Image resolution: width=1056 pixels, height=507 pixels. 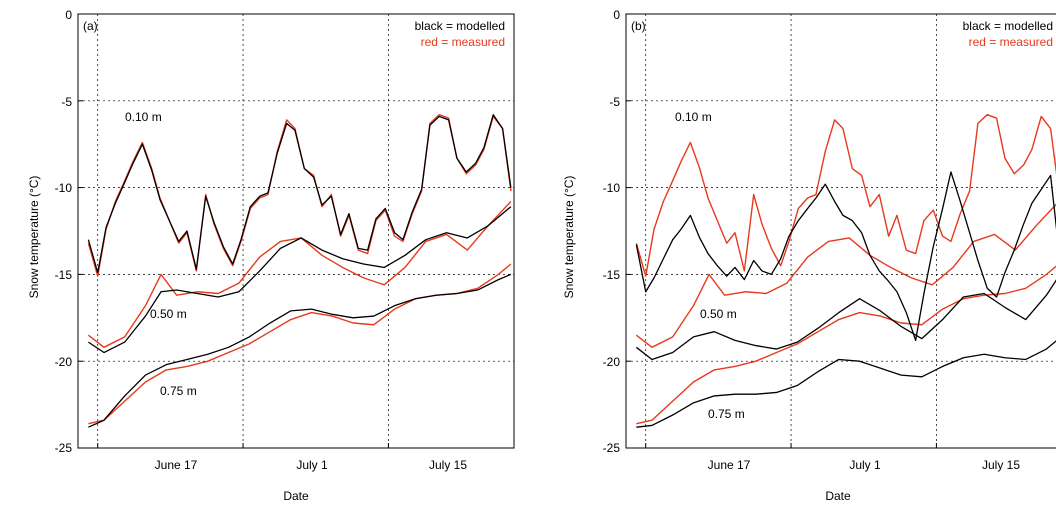 What do you see at coordinates (638, 26) in the screenshot?
I see `panel-tag: (b)` at bounding box center [638, 26].